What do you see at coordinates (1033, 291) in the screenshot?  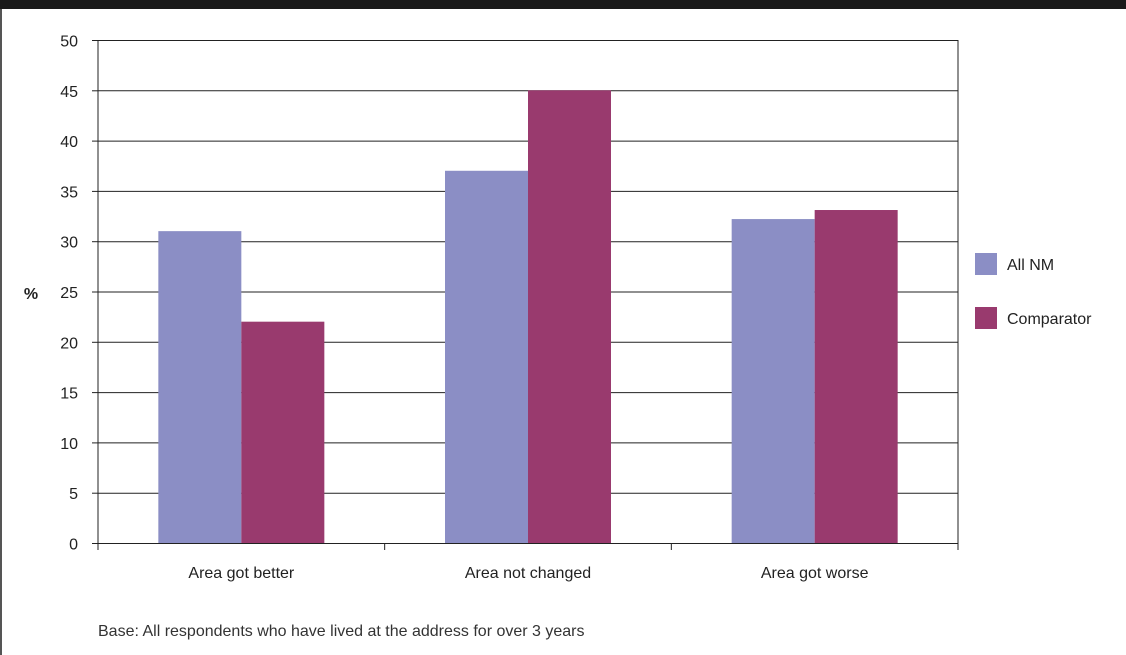 I see `legend: All NM Comparator` at bounding box center [1033, 291].